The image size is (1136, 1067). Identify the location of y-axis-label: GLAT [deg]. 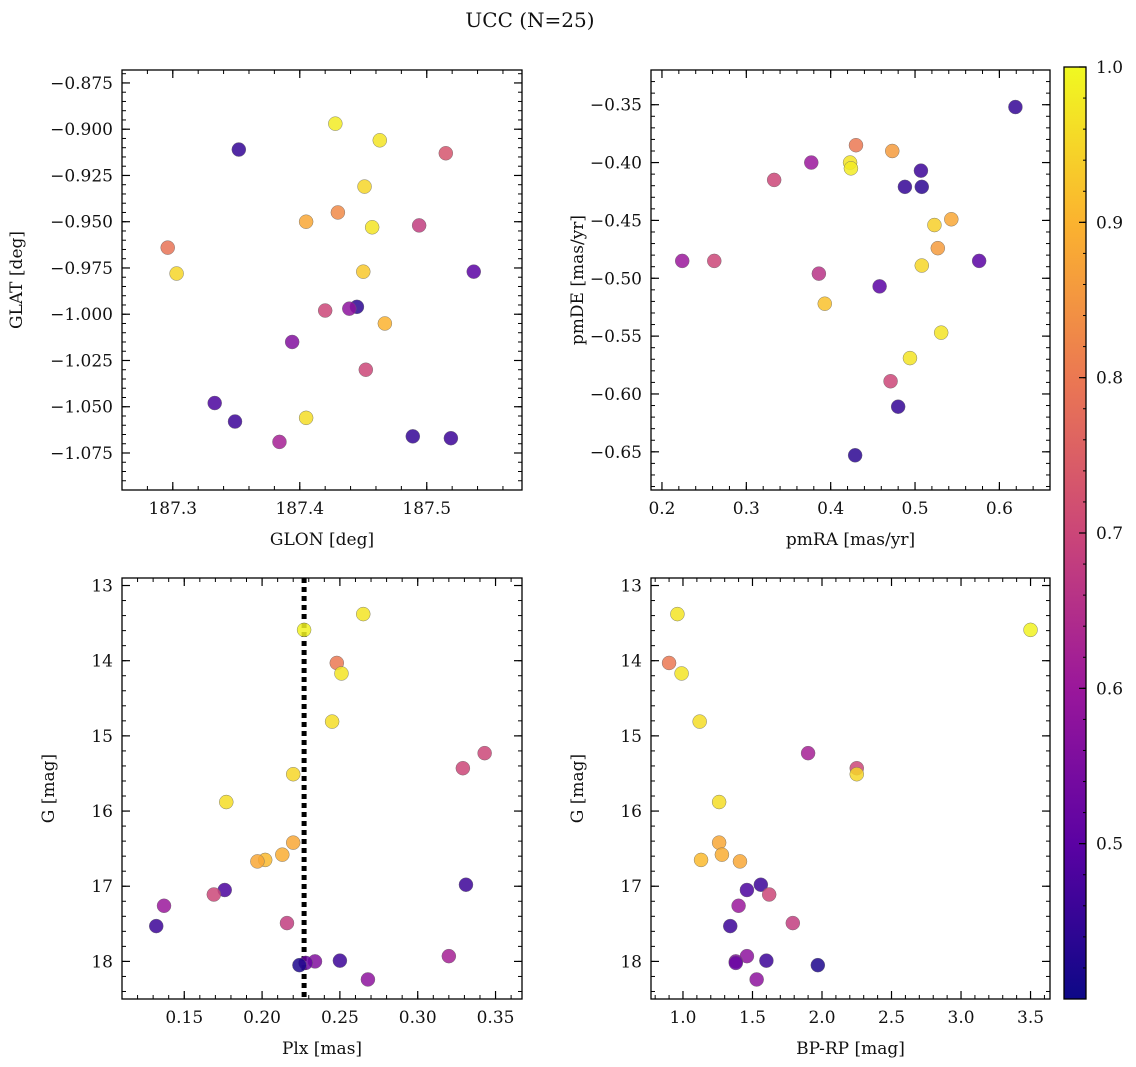
(17, 280).